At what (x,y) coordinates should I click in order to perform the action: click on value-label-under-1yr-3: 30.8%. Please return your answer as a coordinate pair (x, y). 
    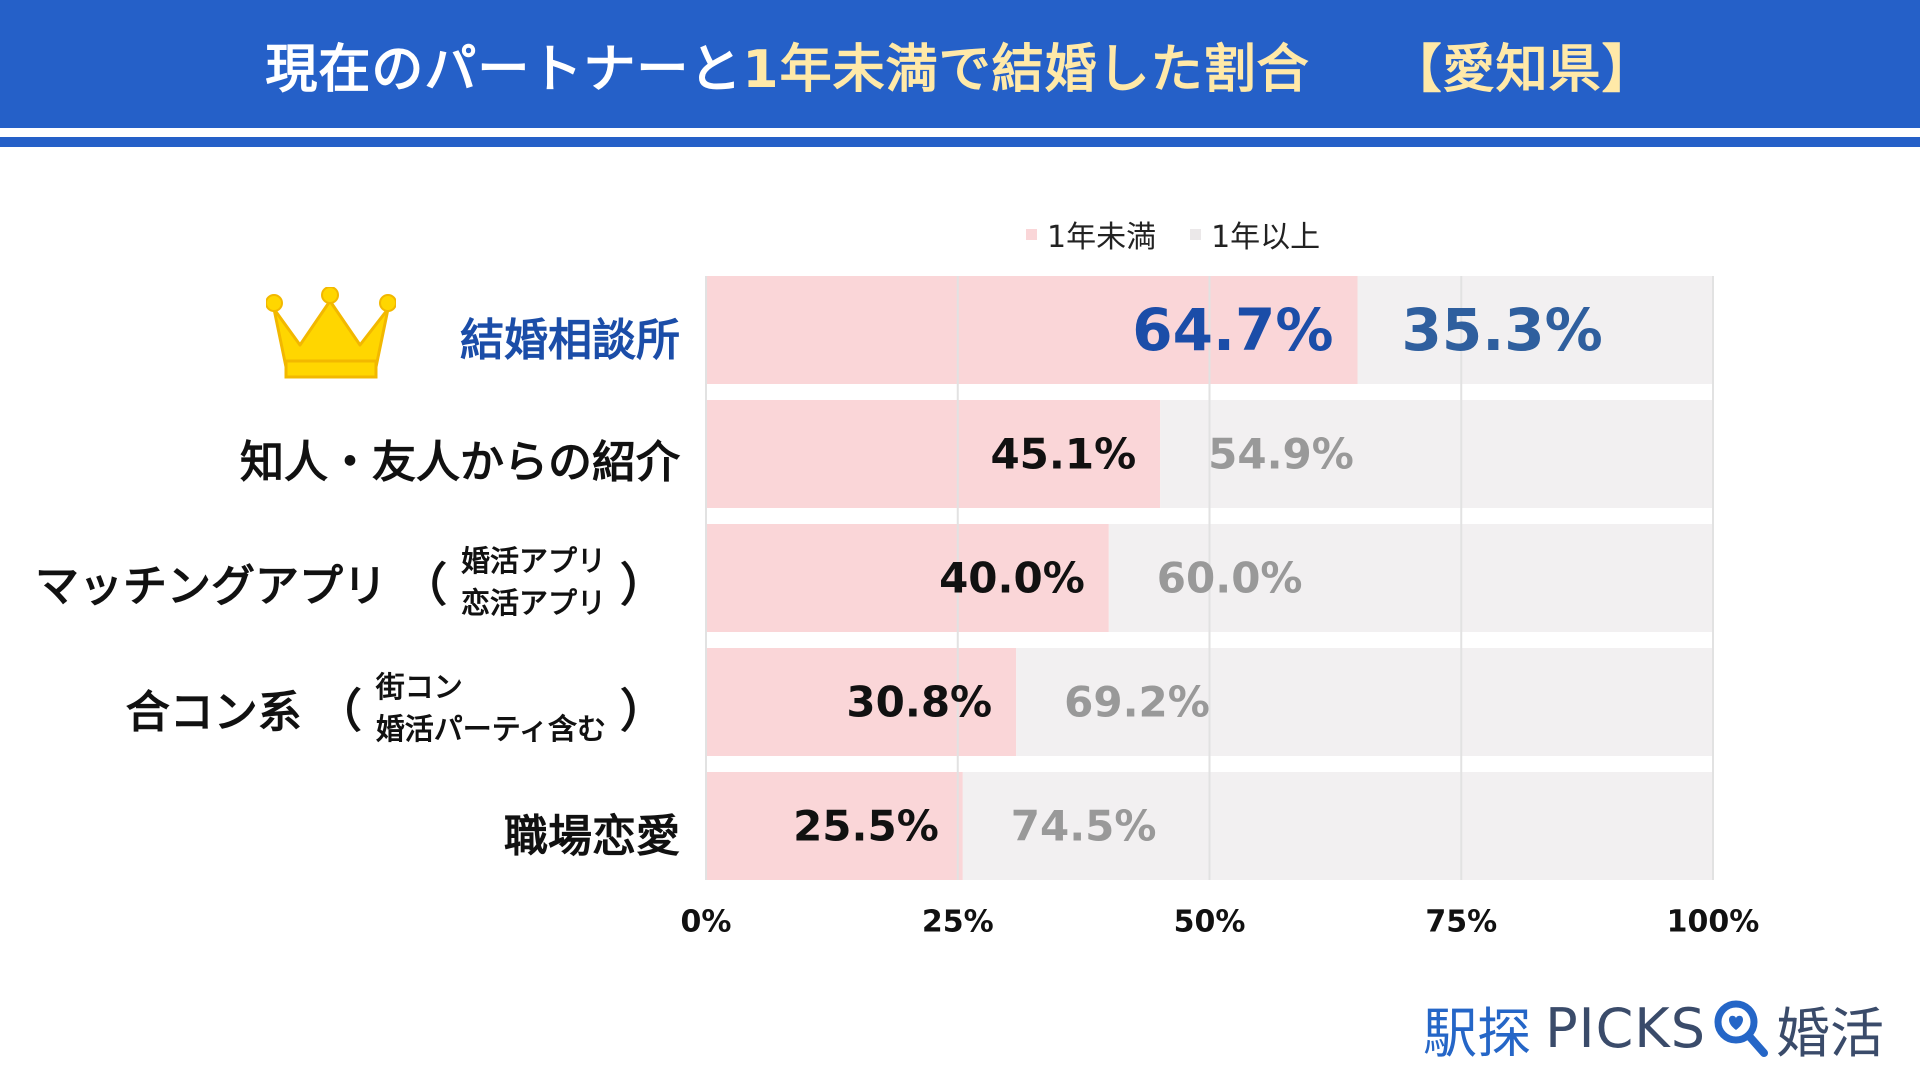
    Looking at the image, I should click on (919, 702).